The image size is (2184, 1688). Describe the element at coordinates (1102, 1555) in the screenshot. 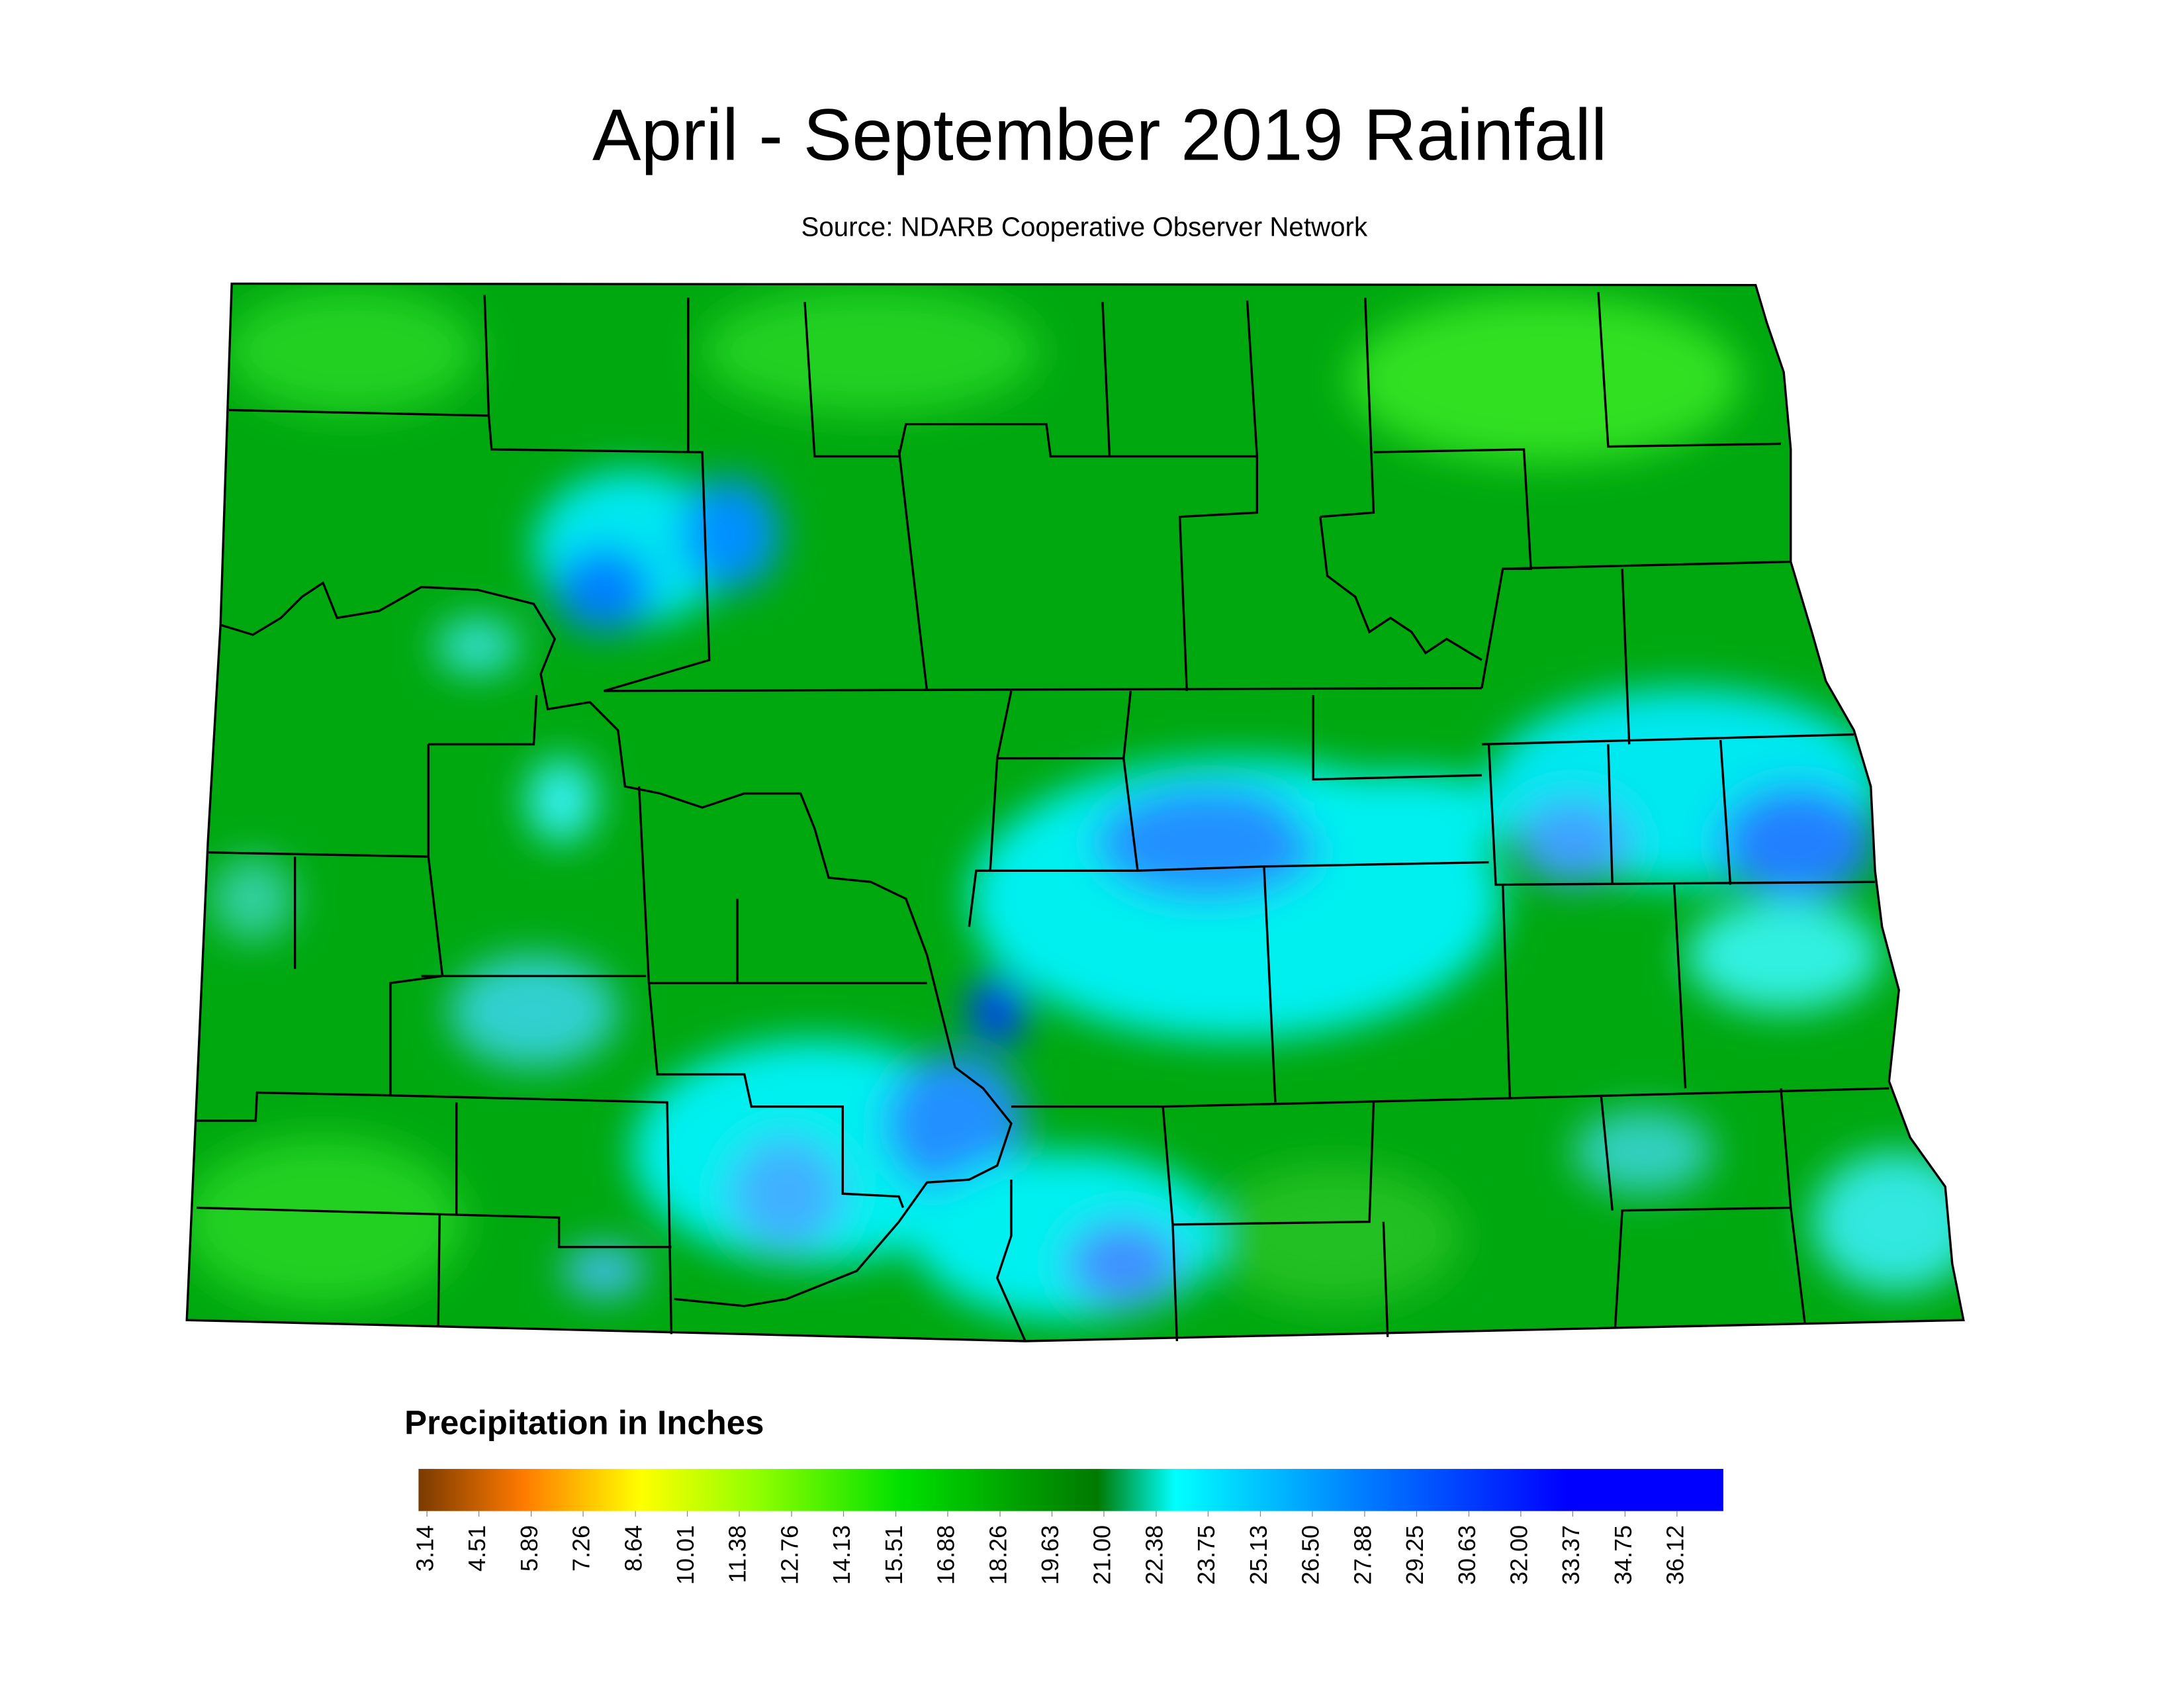

I see `colorbar-tick-label: 21.00` at that location.